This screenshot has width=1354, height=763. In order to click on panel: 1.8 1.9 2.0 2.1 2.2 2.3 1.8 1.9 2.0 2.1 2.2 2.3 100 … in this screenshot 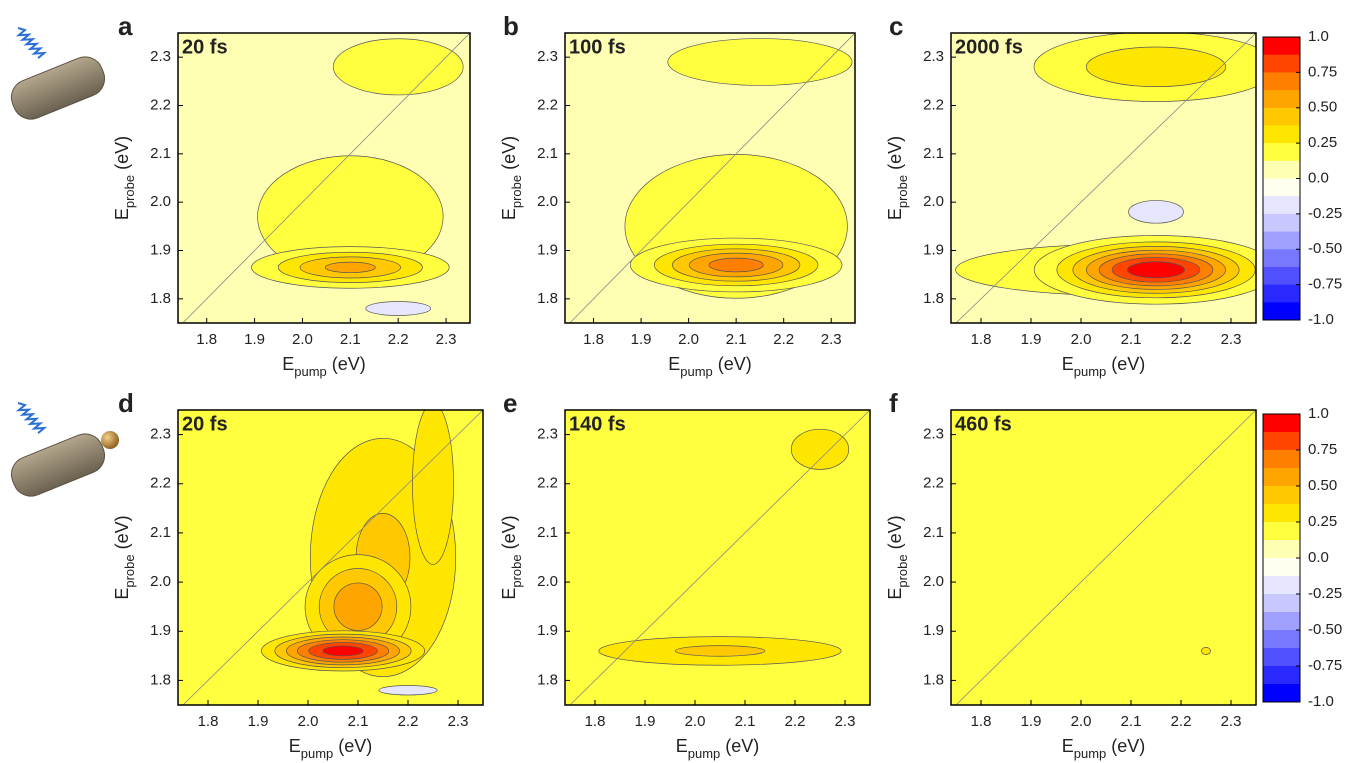, I will do `click(677, 195)`.